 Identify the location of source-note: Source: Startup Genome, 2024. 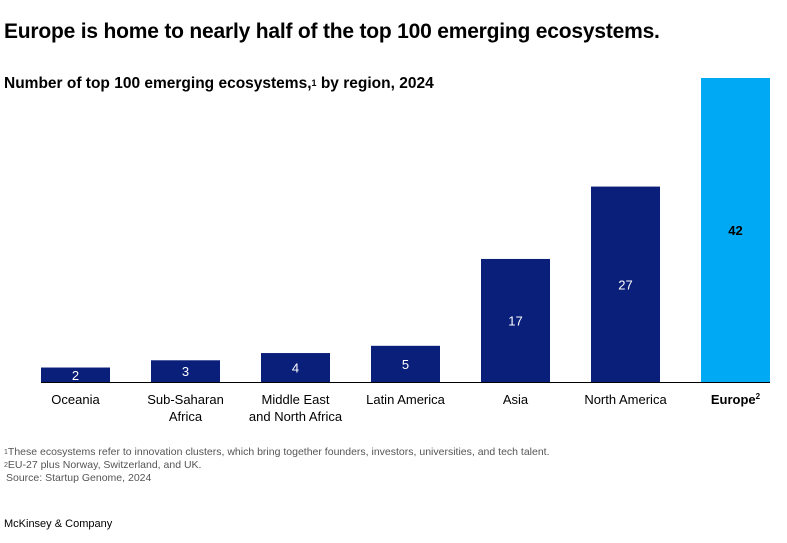
(79, 478).